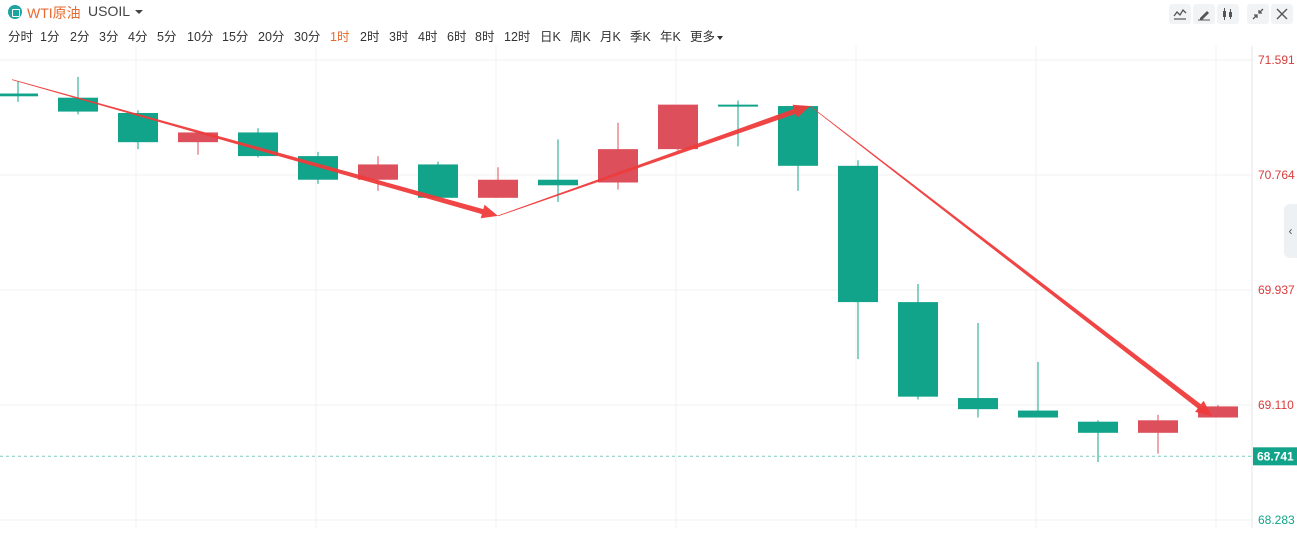  I want to click on symbol-dropdown-icon, so click(139, 12).